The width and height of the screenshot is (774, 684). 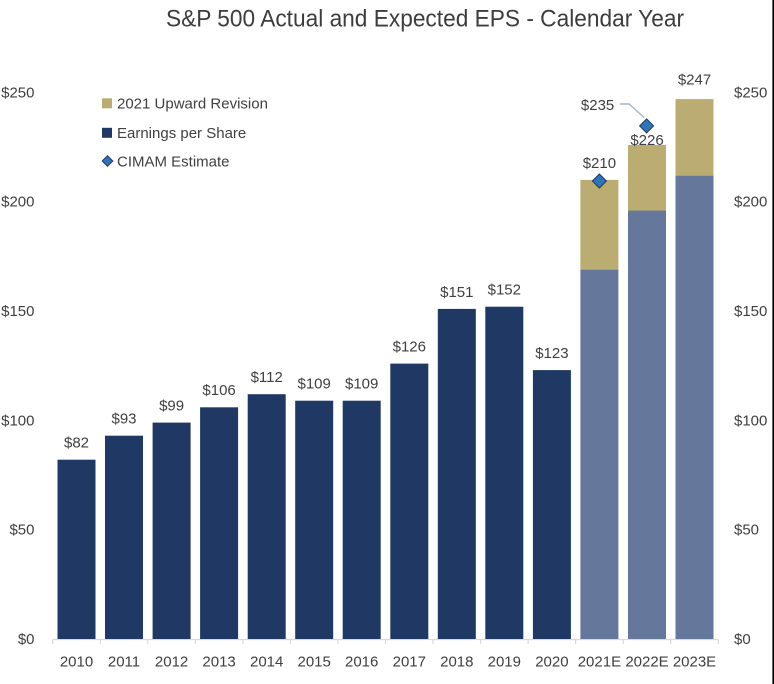 What do you see at coordinates (181, 133) in the screenshot?
I see `svg-text: Earnings per Share` at bounding box center [181, 133].